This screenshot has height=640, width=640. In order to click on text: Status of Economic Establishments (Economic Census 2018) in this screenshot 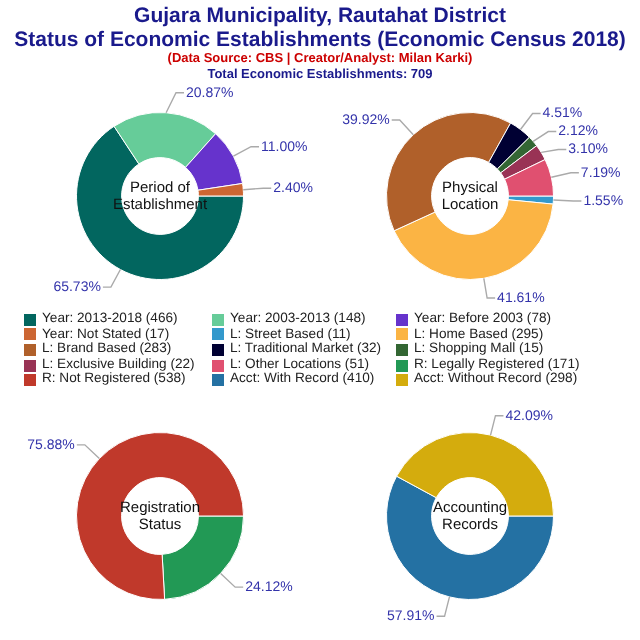, I will do `click(320, 40)`.